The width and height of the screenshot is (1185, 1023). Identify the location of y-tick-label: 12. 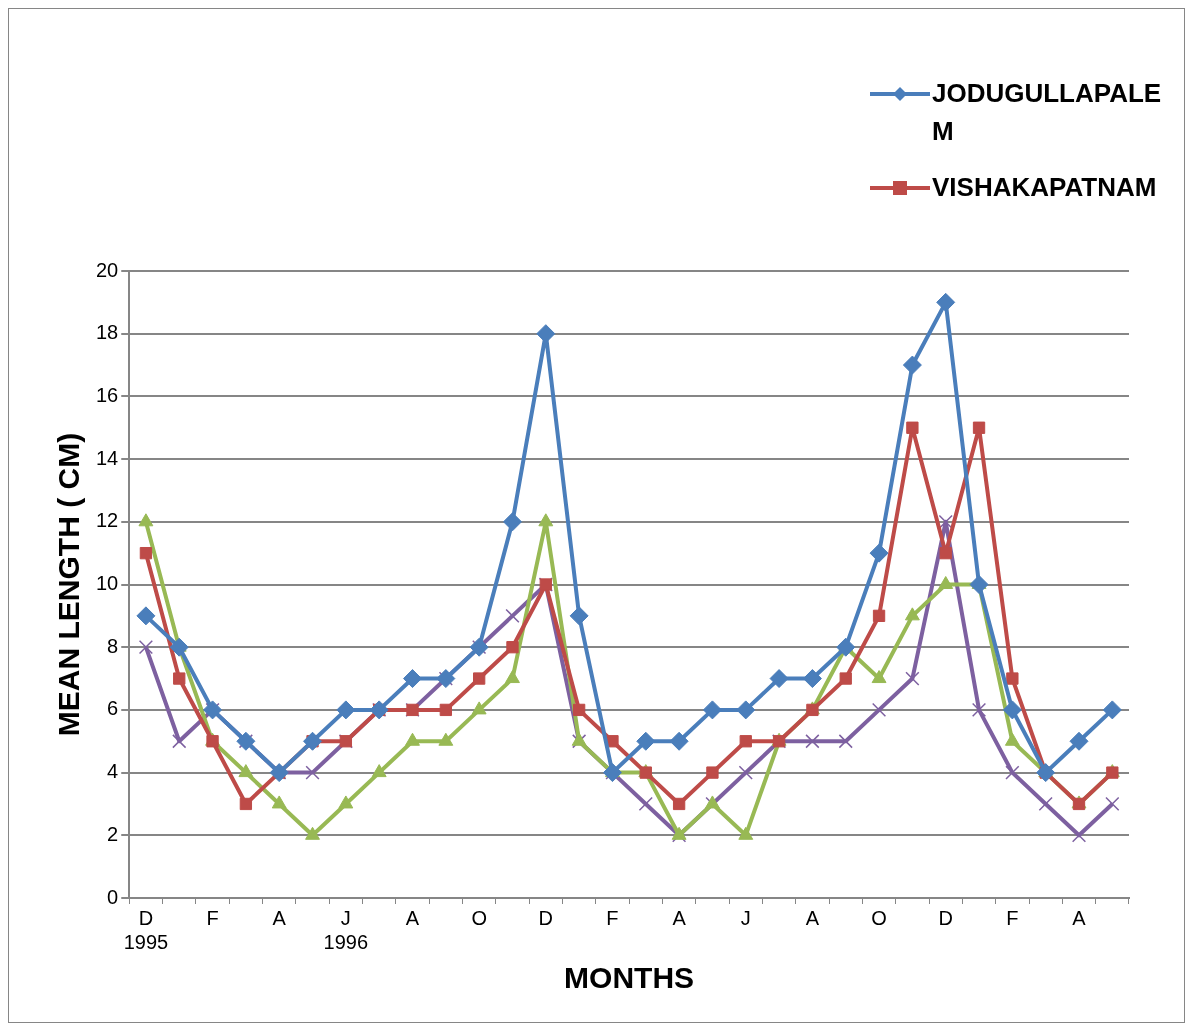
(107, 520).